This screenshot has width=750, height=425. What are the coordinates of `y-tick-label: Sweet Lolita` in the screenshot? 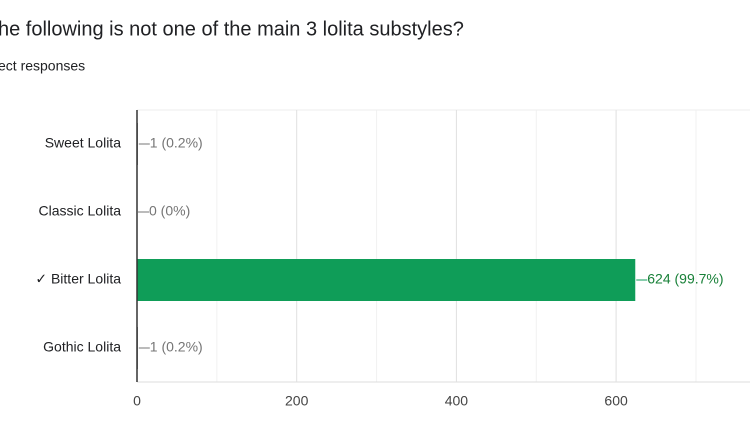 It's located at (83, 143).